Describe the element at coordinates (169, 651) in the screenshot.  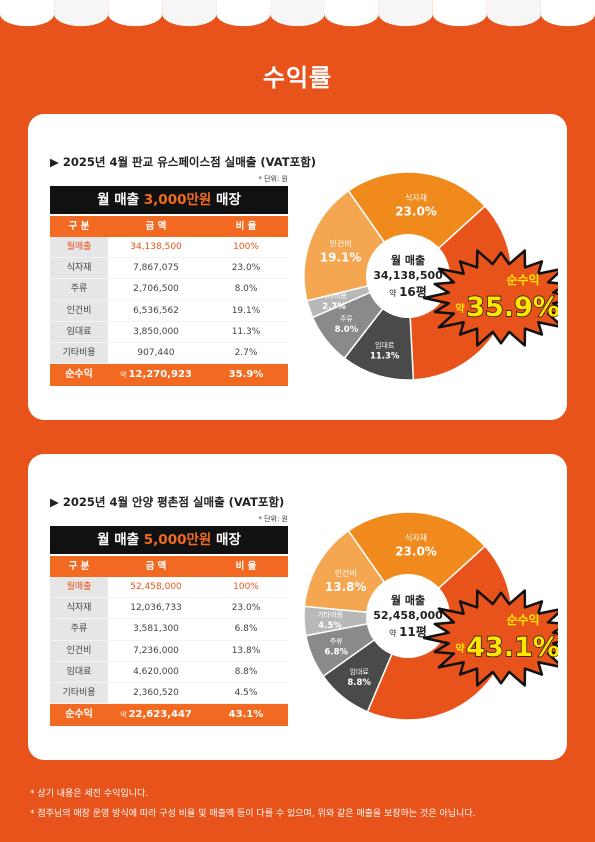
I see `table-row: 인건비 7,236,000 13.8%` at that location.